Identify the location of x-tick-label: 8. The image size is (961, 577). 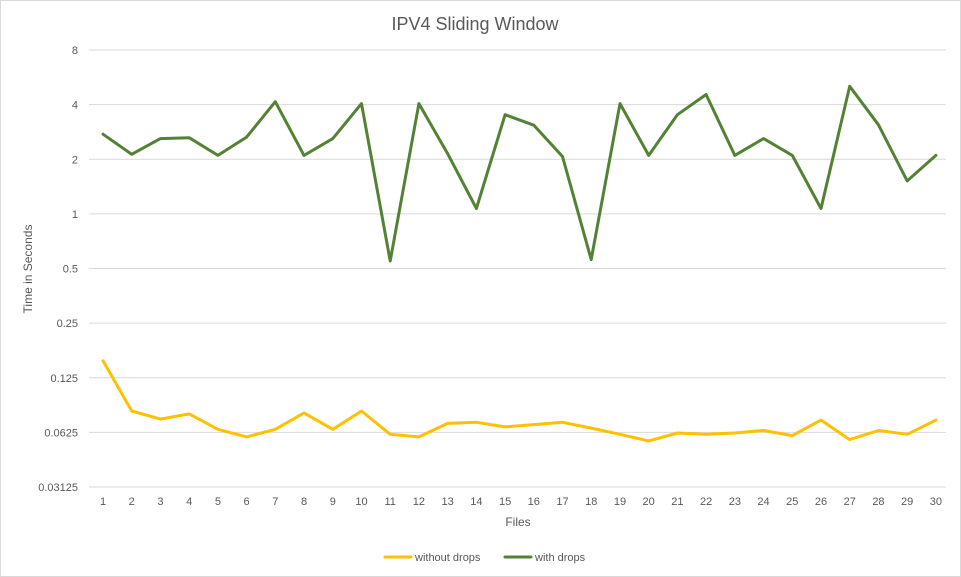
(304, 502).